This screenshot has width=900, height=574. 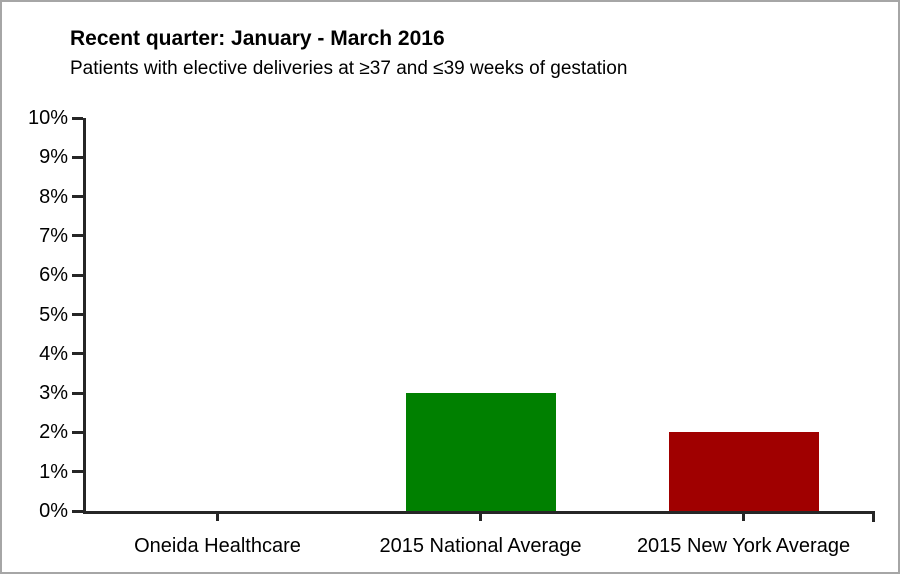 What do you see at coordinates (53, 353) in the screenshot?
I see `y-axis-label: 4%` at bounding box center [53, 353].